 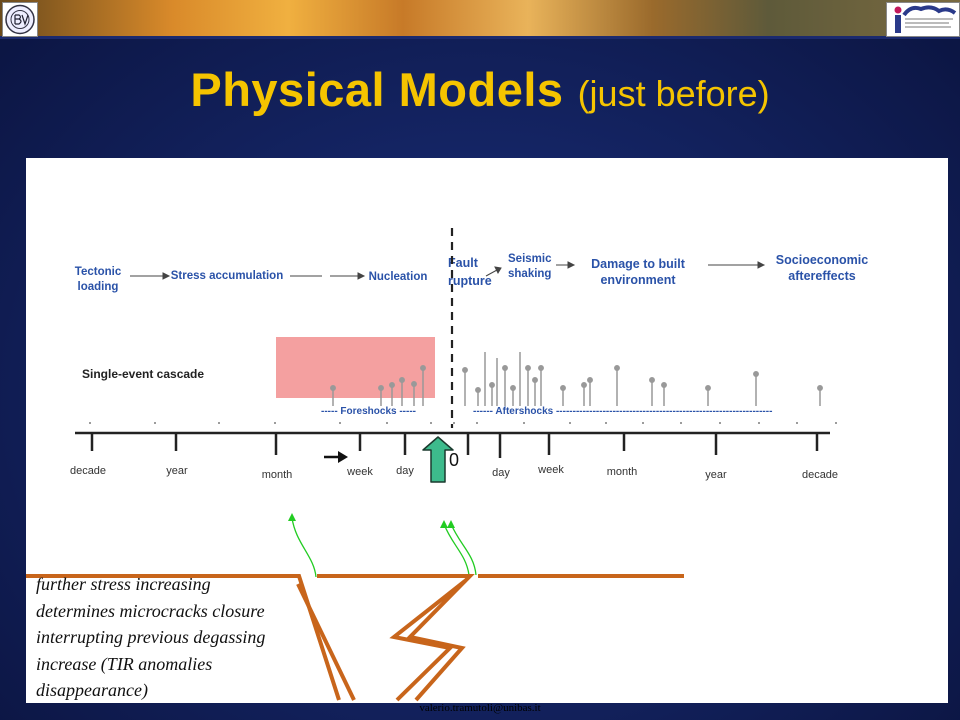 What do you see at coordinates (124, 663) in the screenshot?
I see `caption-line: increase (TIR anomalies` at bounding box center [124, 663].